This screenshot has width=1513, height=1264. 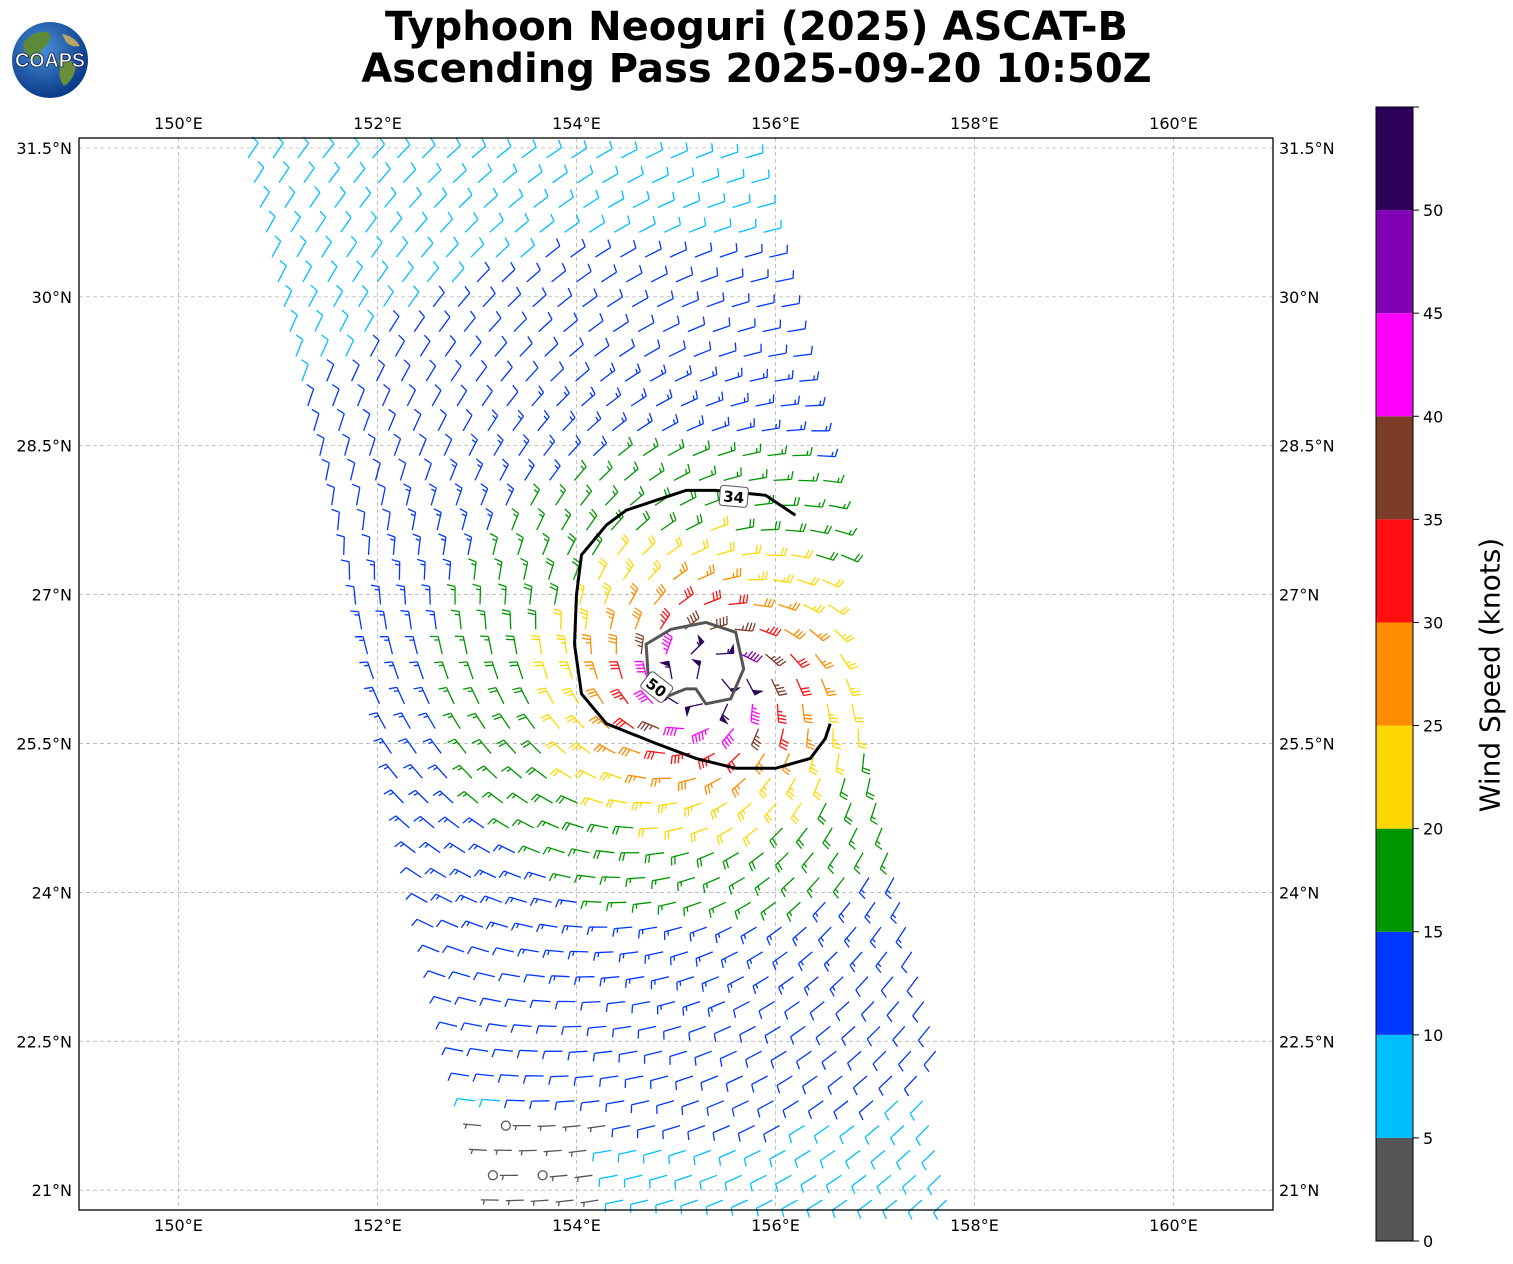 What do you see at coordinates (1394, 159) in the screenshot?
I see `colorbar-bin` at bounding box center [1394, 159].